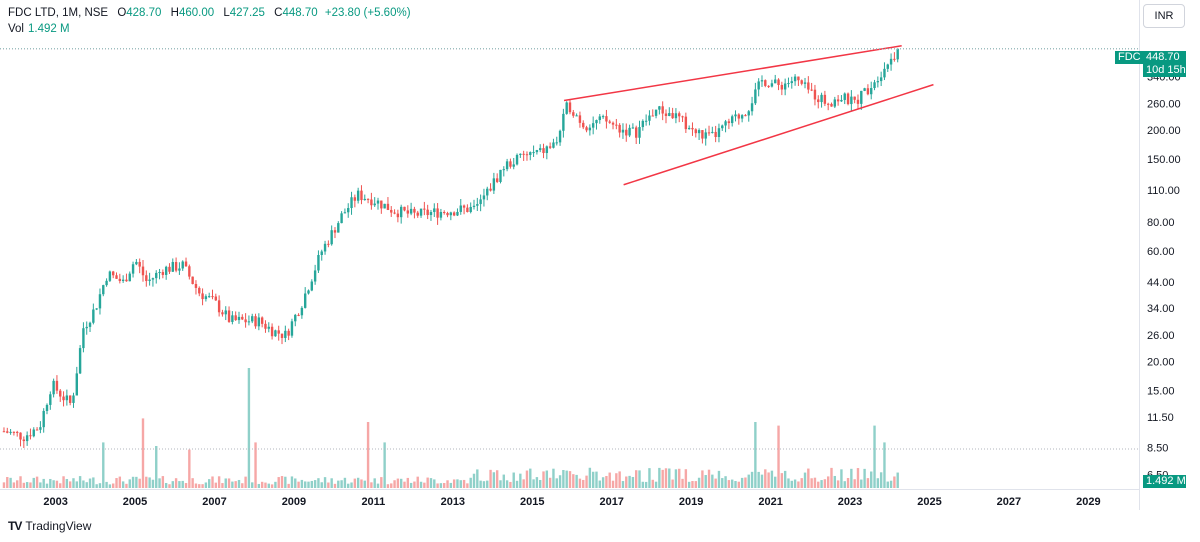 Image resolution: width=1200 pixels, height=542 pixels. What do you see at coordinates (453, 502) in the screenshot?
I see `x-tick-label: 2013` at bounding box center [453, 502].